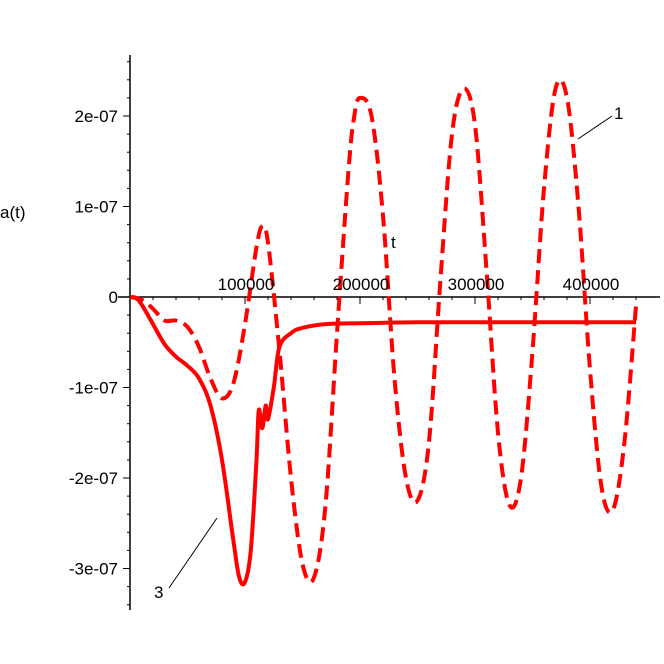  What do you see at coordinates (93, 478) in the screenshot?
I see `y-tick-label: -2e-07` at bounding box center [93, 478].